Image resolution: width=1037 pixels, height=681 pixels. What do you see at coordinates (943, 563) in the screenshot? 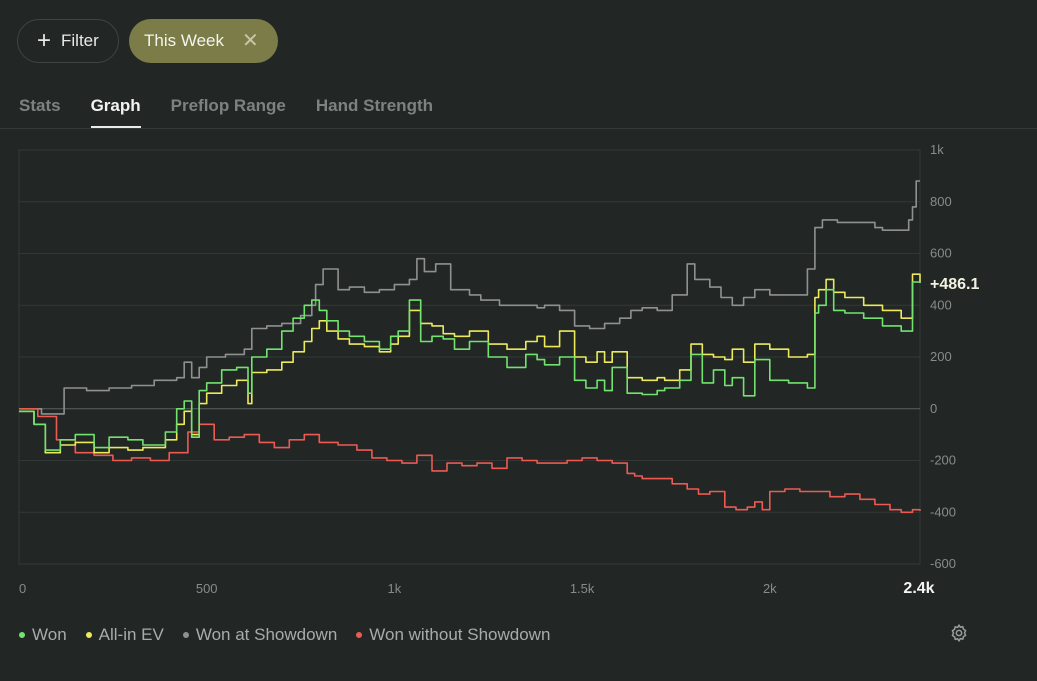
I see `y-tick-label: -600` at bounding box center [943, 563].